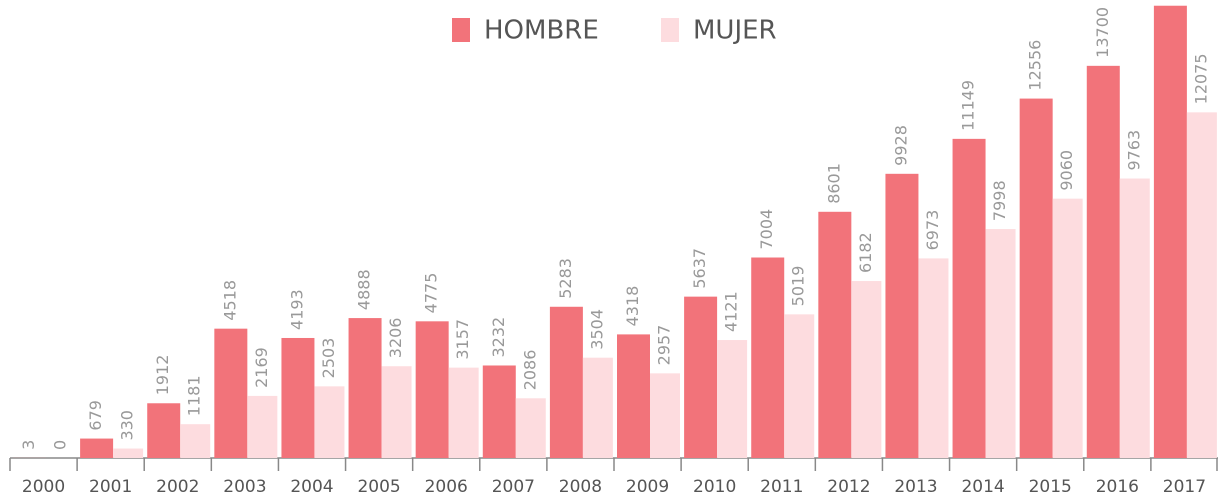 The height and width of the screenshot is (495, 1218). What do you see at coordinates (95, 415) in the screenshot?
I see `value-label: 679` at bounding box center [95, 415].